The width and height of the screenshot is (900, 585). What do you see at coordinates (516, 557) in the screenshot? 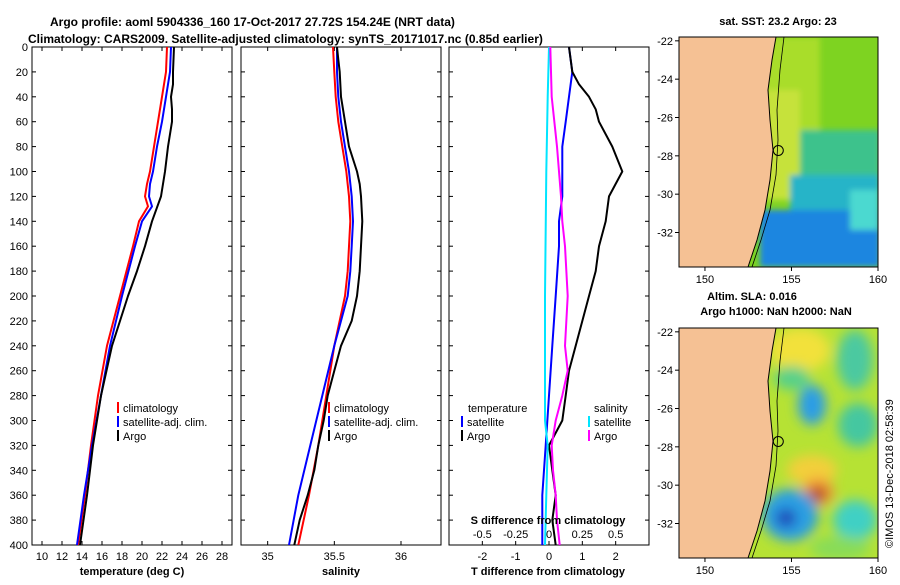
I see `x-tick-label: -1` at bounding box center [516, 557].